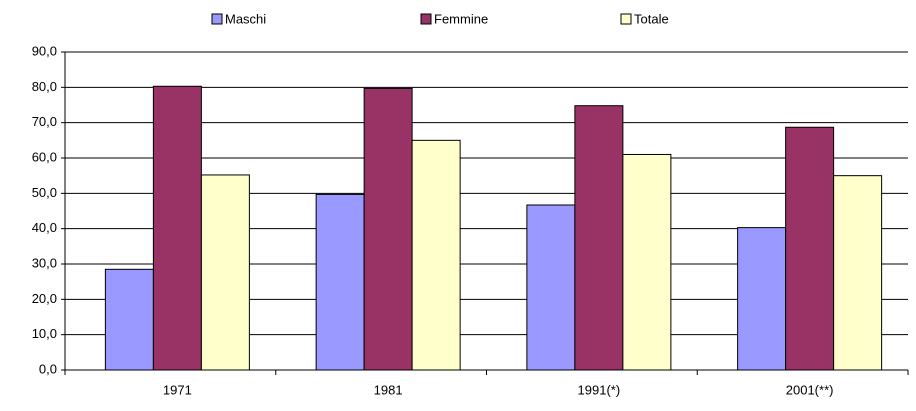  What do you see at coordinates (44, 86) in the screenshot?
I see `y-tick-label: 80,0` at bounding box center [44, 86].